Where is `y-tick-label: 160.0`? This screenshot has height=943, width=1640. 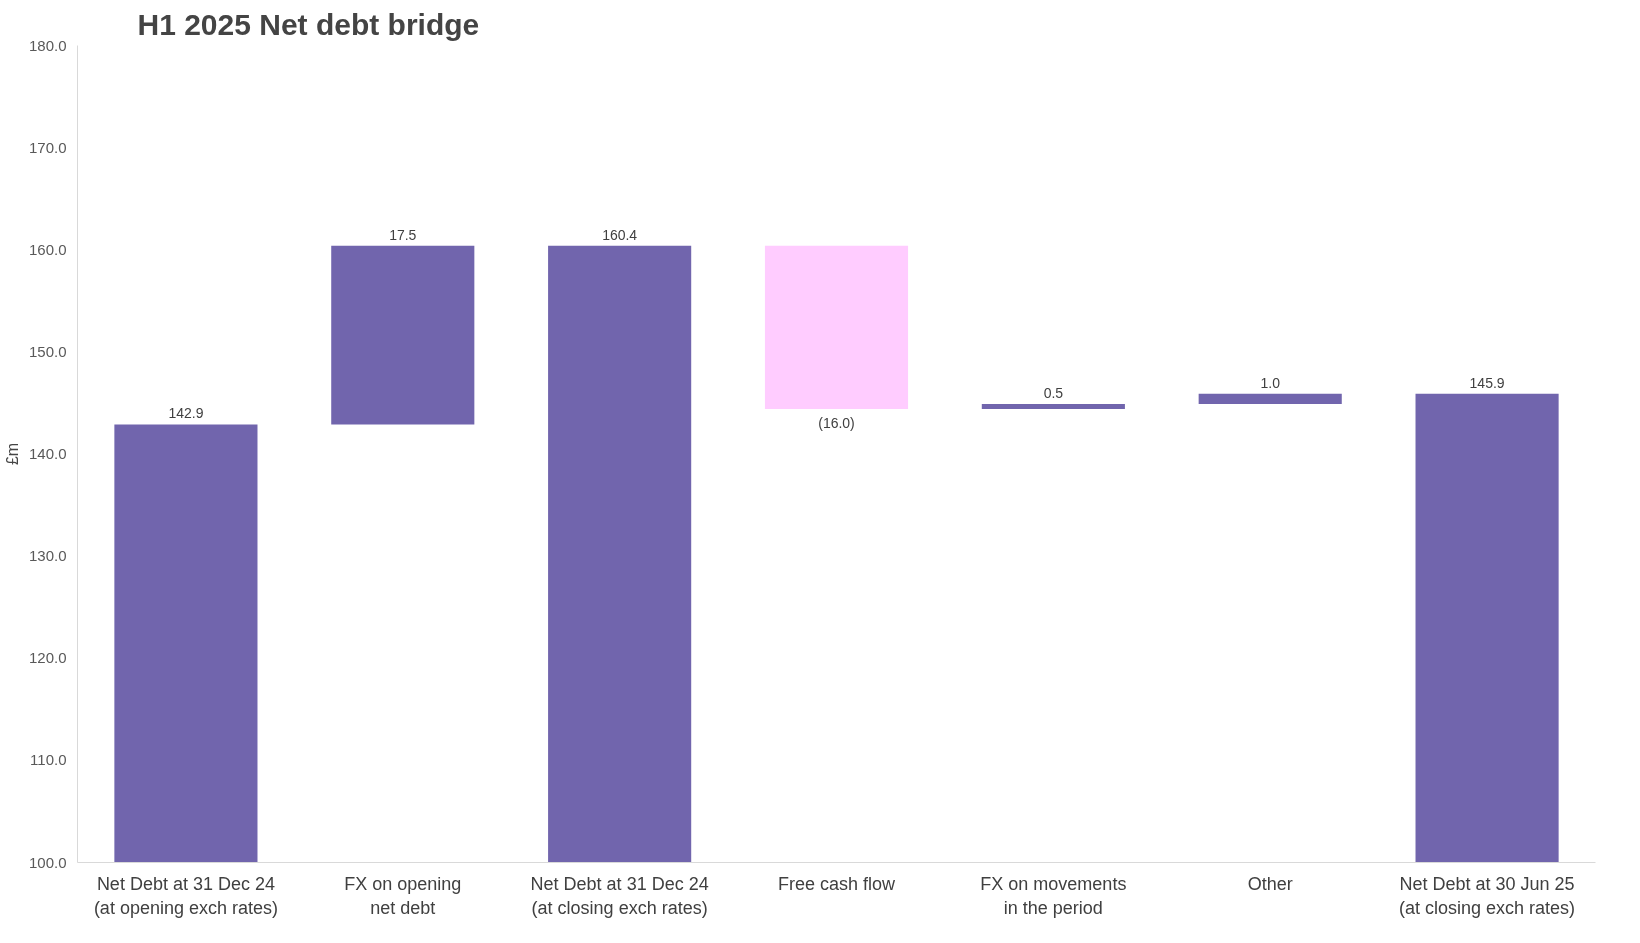 y-tick-label: 160.0 is located at coordinates (47, 249).